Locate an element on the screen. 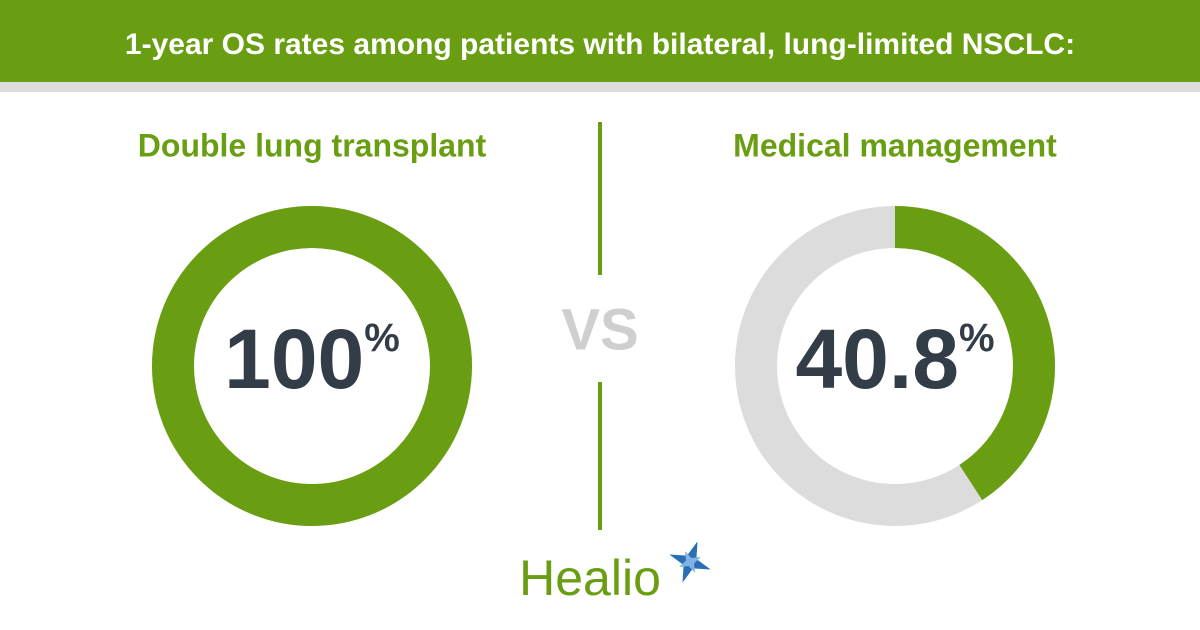 The width and height of the screenshot is (1200, 630). donut-title: Double lung transplant is located at coordinates (312, 145).